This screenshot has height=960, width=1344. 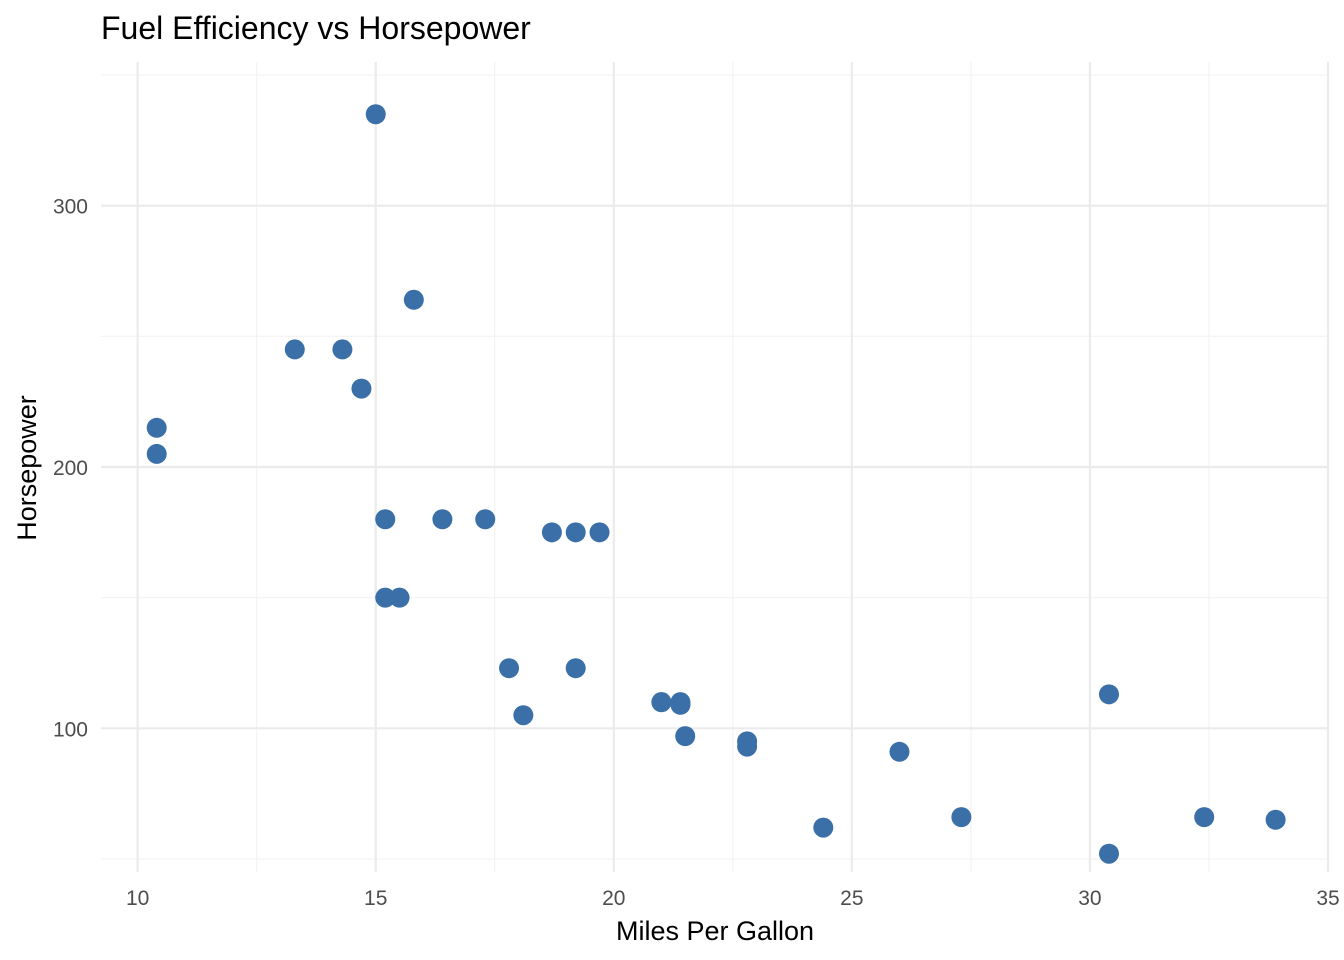 I want to click on y-axis-label: Horsepower, so click(x=27, y=468).